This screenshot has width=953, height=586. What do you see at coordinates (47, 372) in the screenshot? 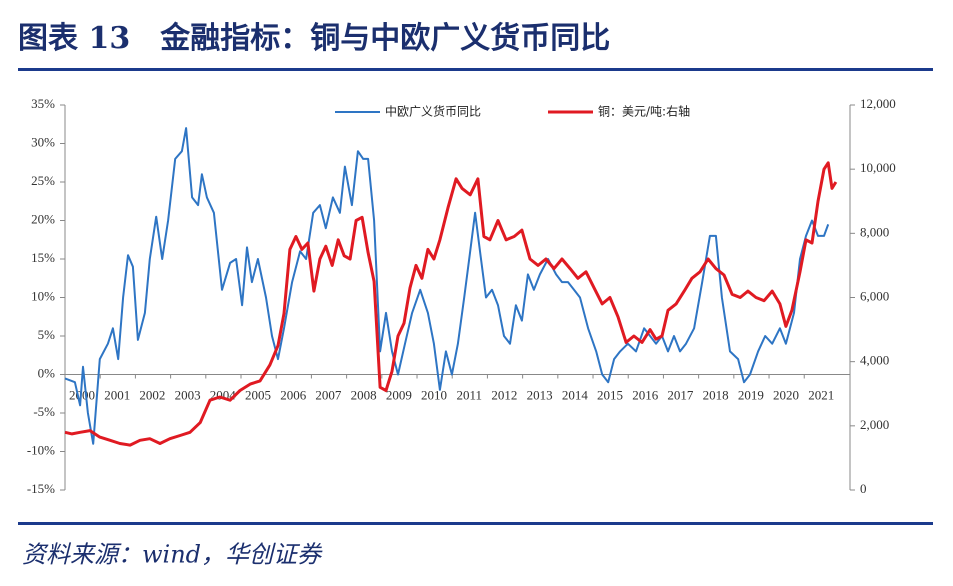
I see `y-tick-label: 0%` at bounding box center [47, 372].